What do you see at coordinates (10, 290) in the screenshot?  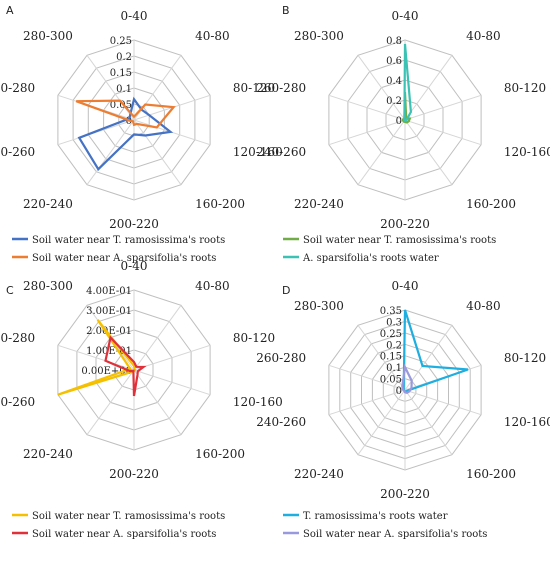 I see `panel-letter: C` at bounding box center [10, 290].